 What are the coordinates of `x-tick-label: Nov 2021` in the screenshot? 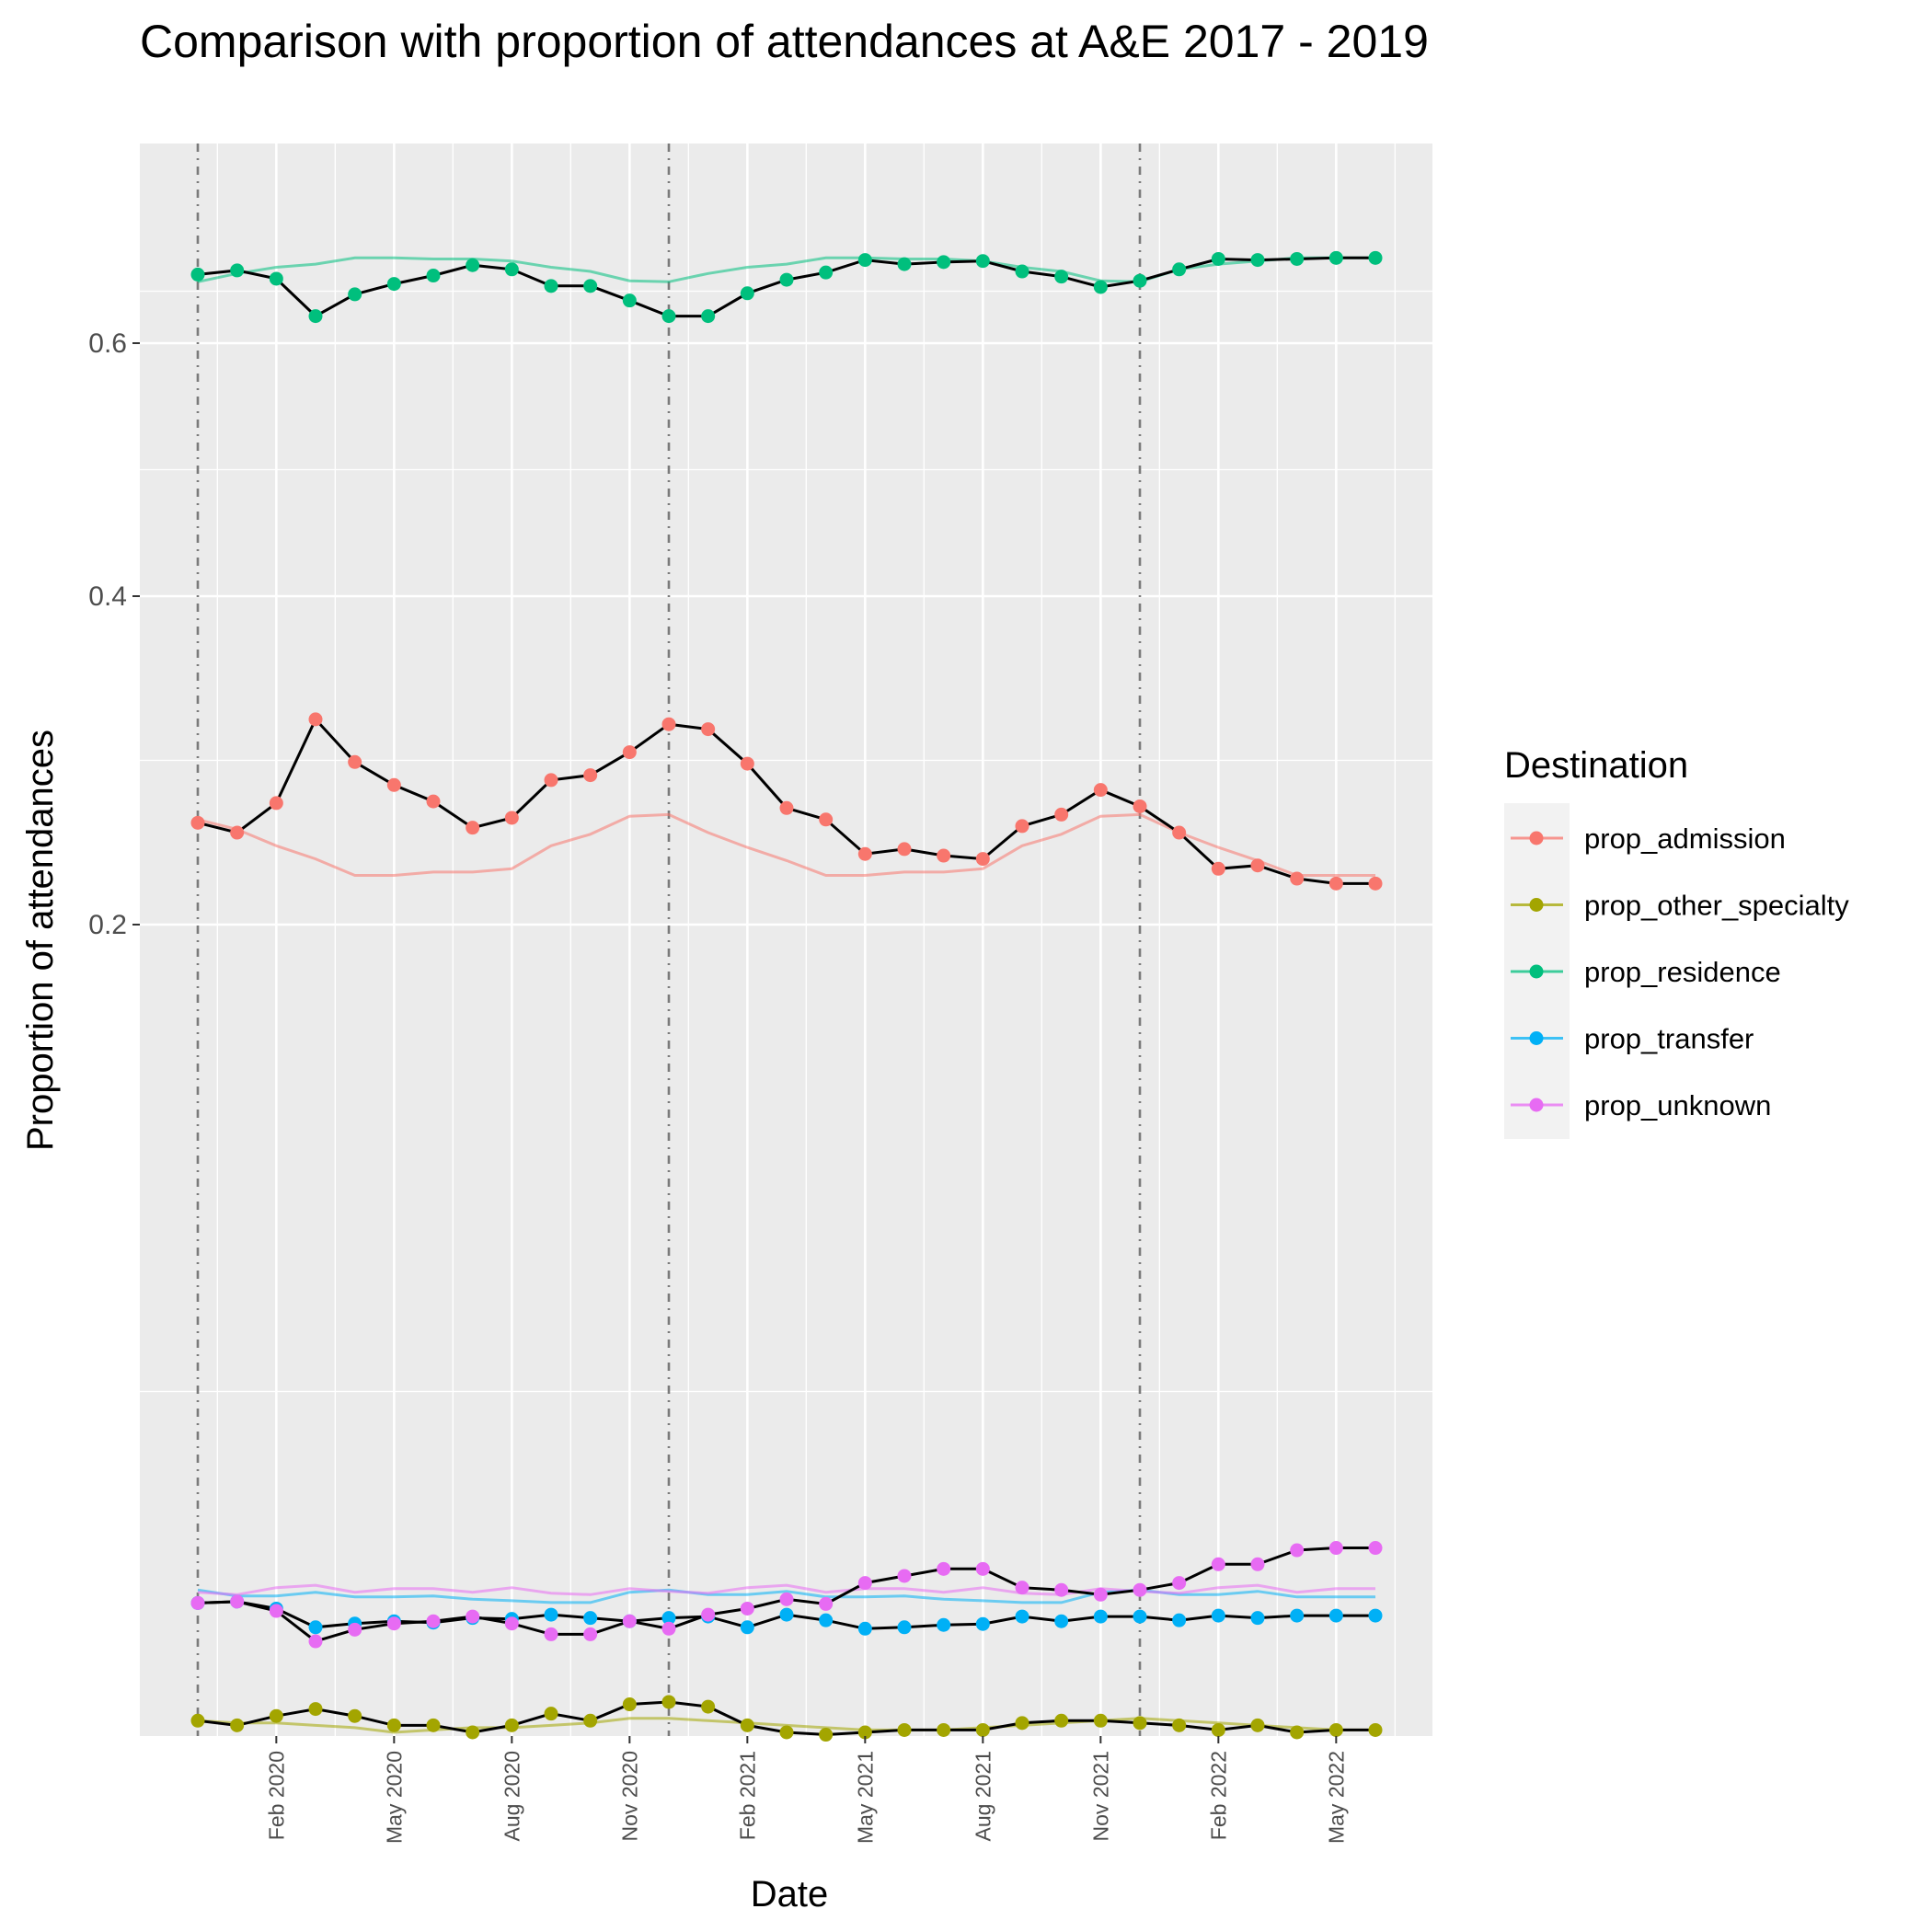 It's located at (1100, 1796).